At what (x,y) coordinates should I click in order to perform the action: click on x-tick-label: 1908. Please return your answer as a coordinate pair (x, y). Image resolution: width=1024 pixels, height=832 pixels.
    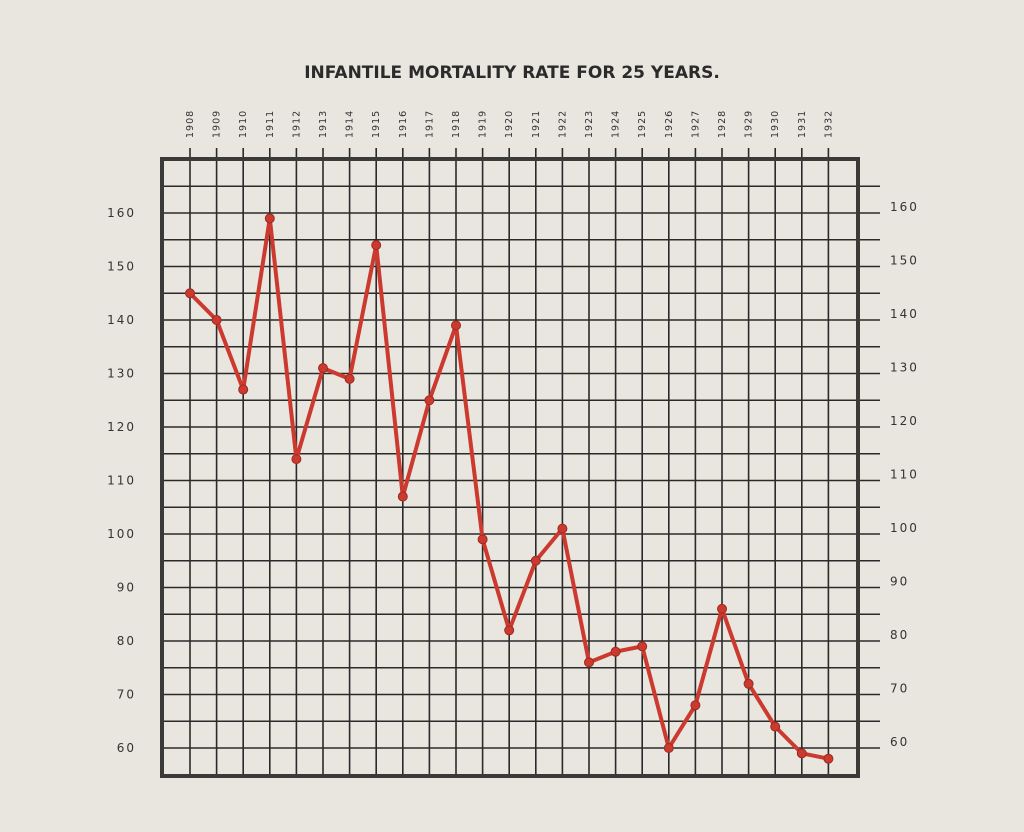
    Looking at the image, I should click on (190, 124).